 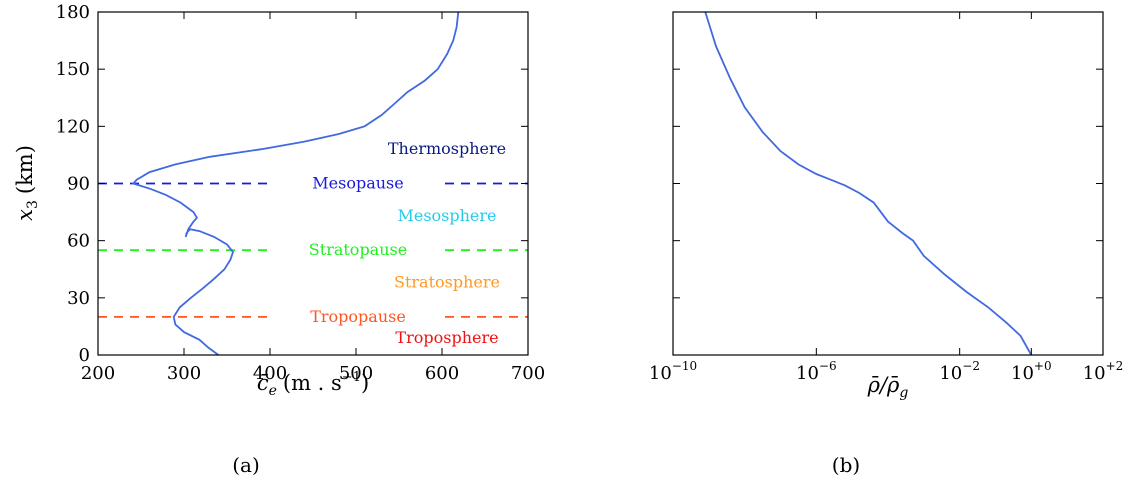 I want to click on panel-a-x-tick-label: 700, so click(x=528, y=373).